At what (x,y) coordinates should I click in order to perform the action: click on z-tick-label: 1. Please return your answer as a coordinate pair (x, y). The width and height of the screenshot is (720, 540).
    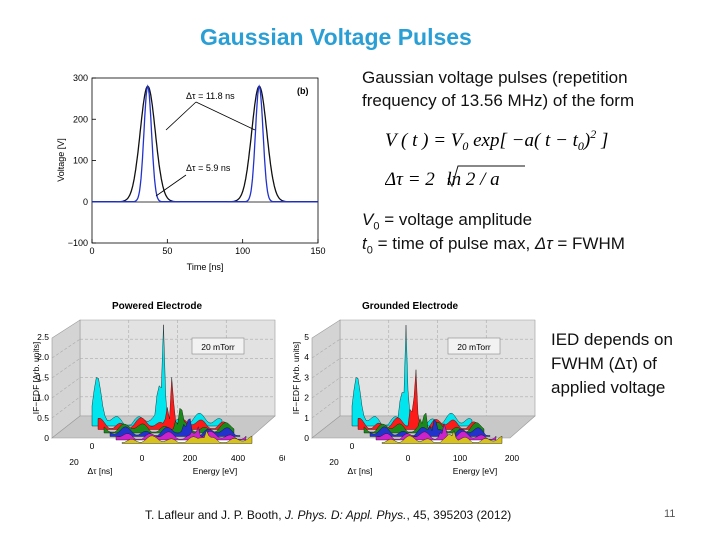
    Looking at the image, I should click on (306, 418).